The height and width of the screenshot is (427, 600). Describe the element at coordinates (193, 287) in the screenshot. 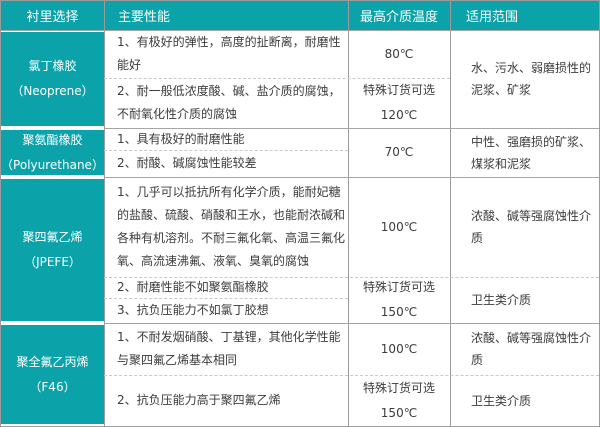

I see `performance-cell: 2、耐磨性能不如聚氨酯橡胶` at that location.